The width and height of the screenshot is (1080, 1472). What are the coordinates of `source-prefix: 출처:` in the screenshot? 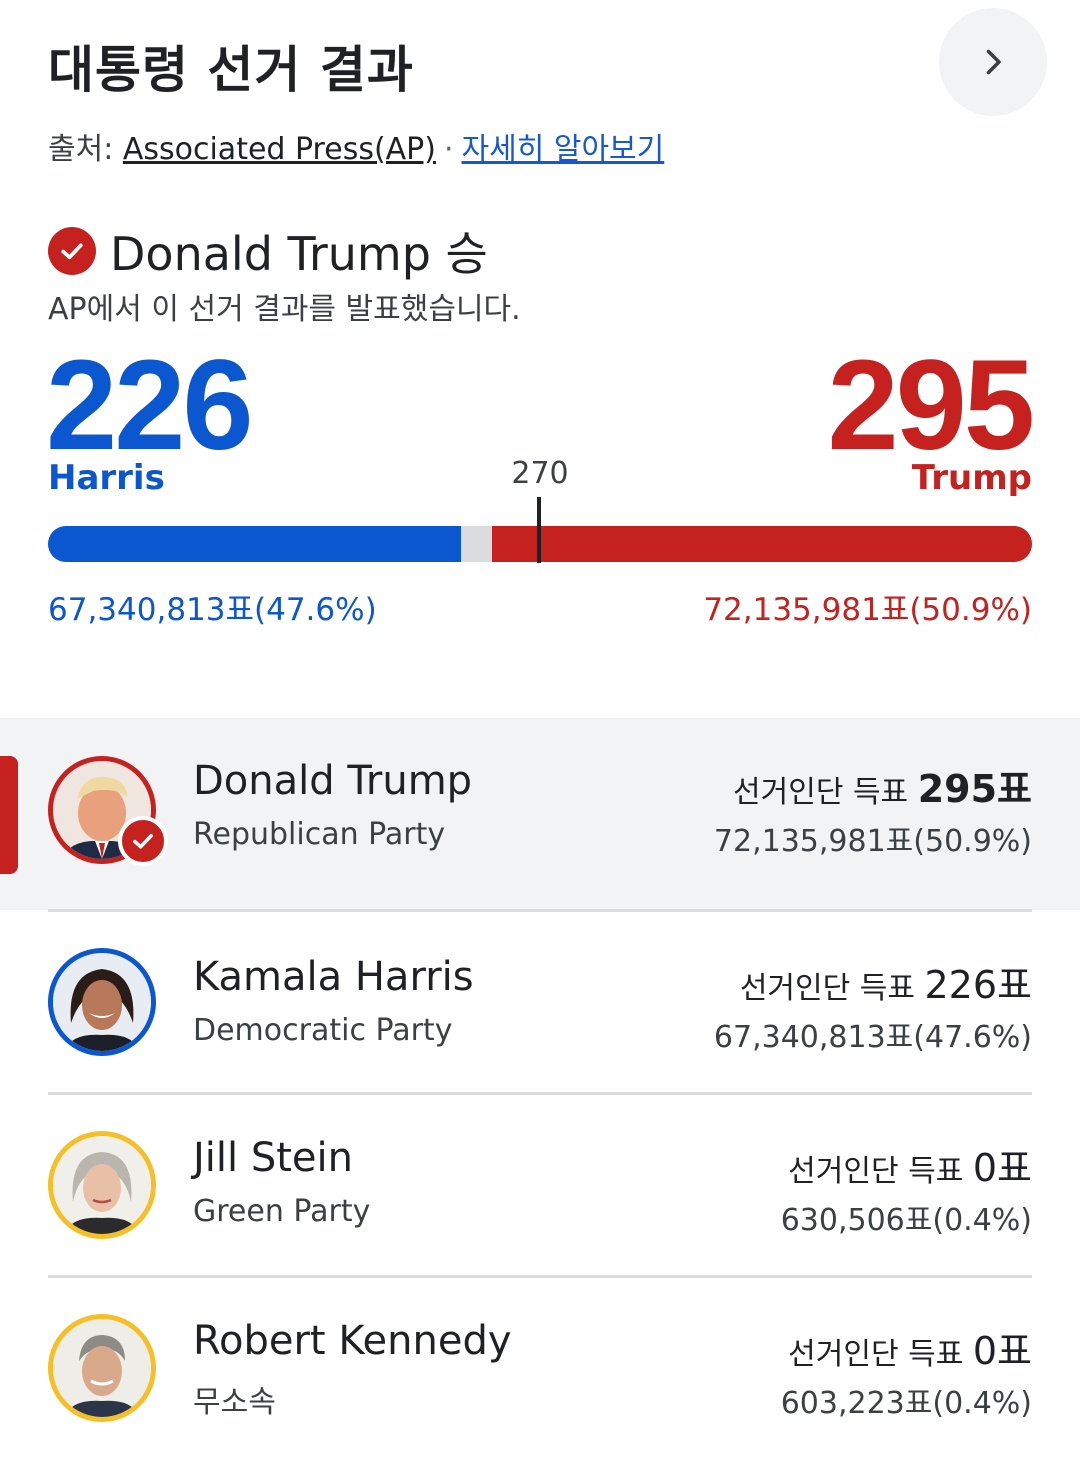 It's located at (85, 149).